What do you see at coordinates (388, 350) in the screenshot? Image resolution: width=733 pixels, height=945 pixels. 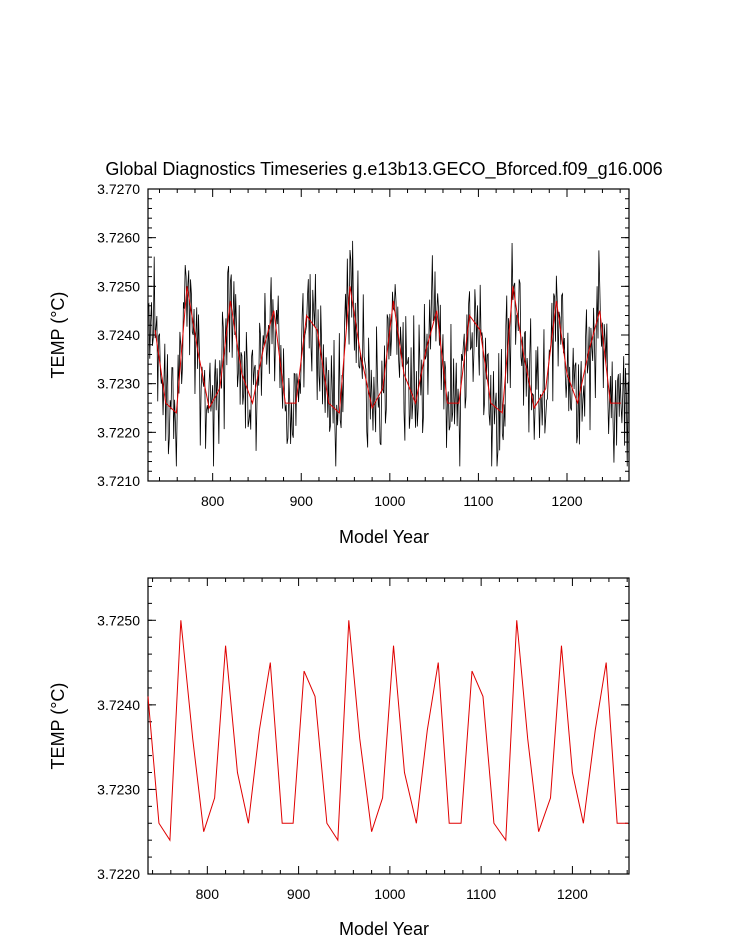 I see `annual-series-line` at bounding box center [388, 350].